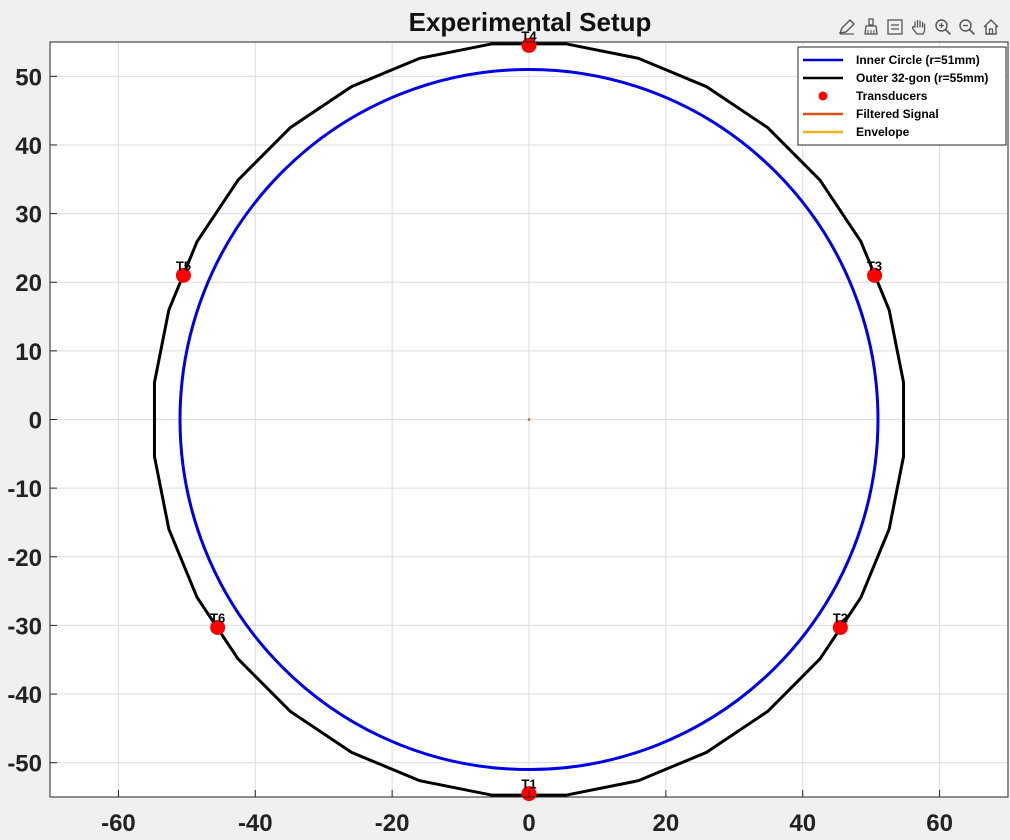 This screenshot has width=1010, height=840. I want to click on legend-entry-label: Filtered Signal, so click(897, 114).